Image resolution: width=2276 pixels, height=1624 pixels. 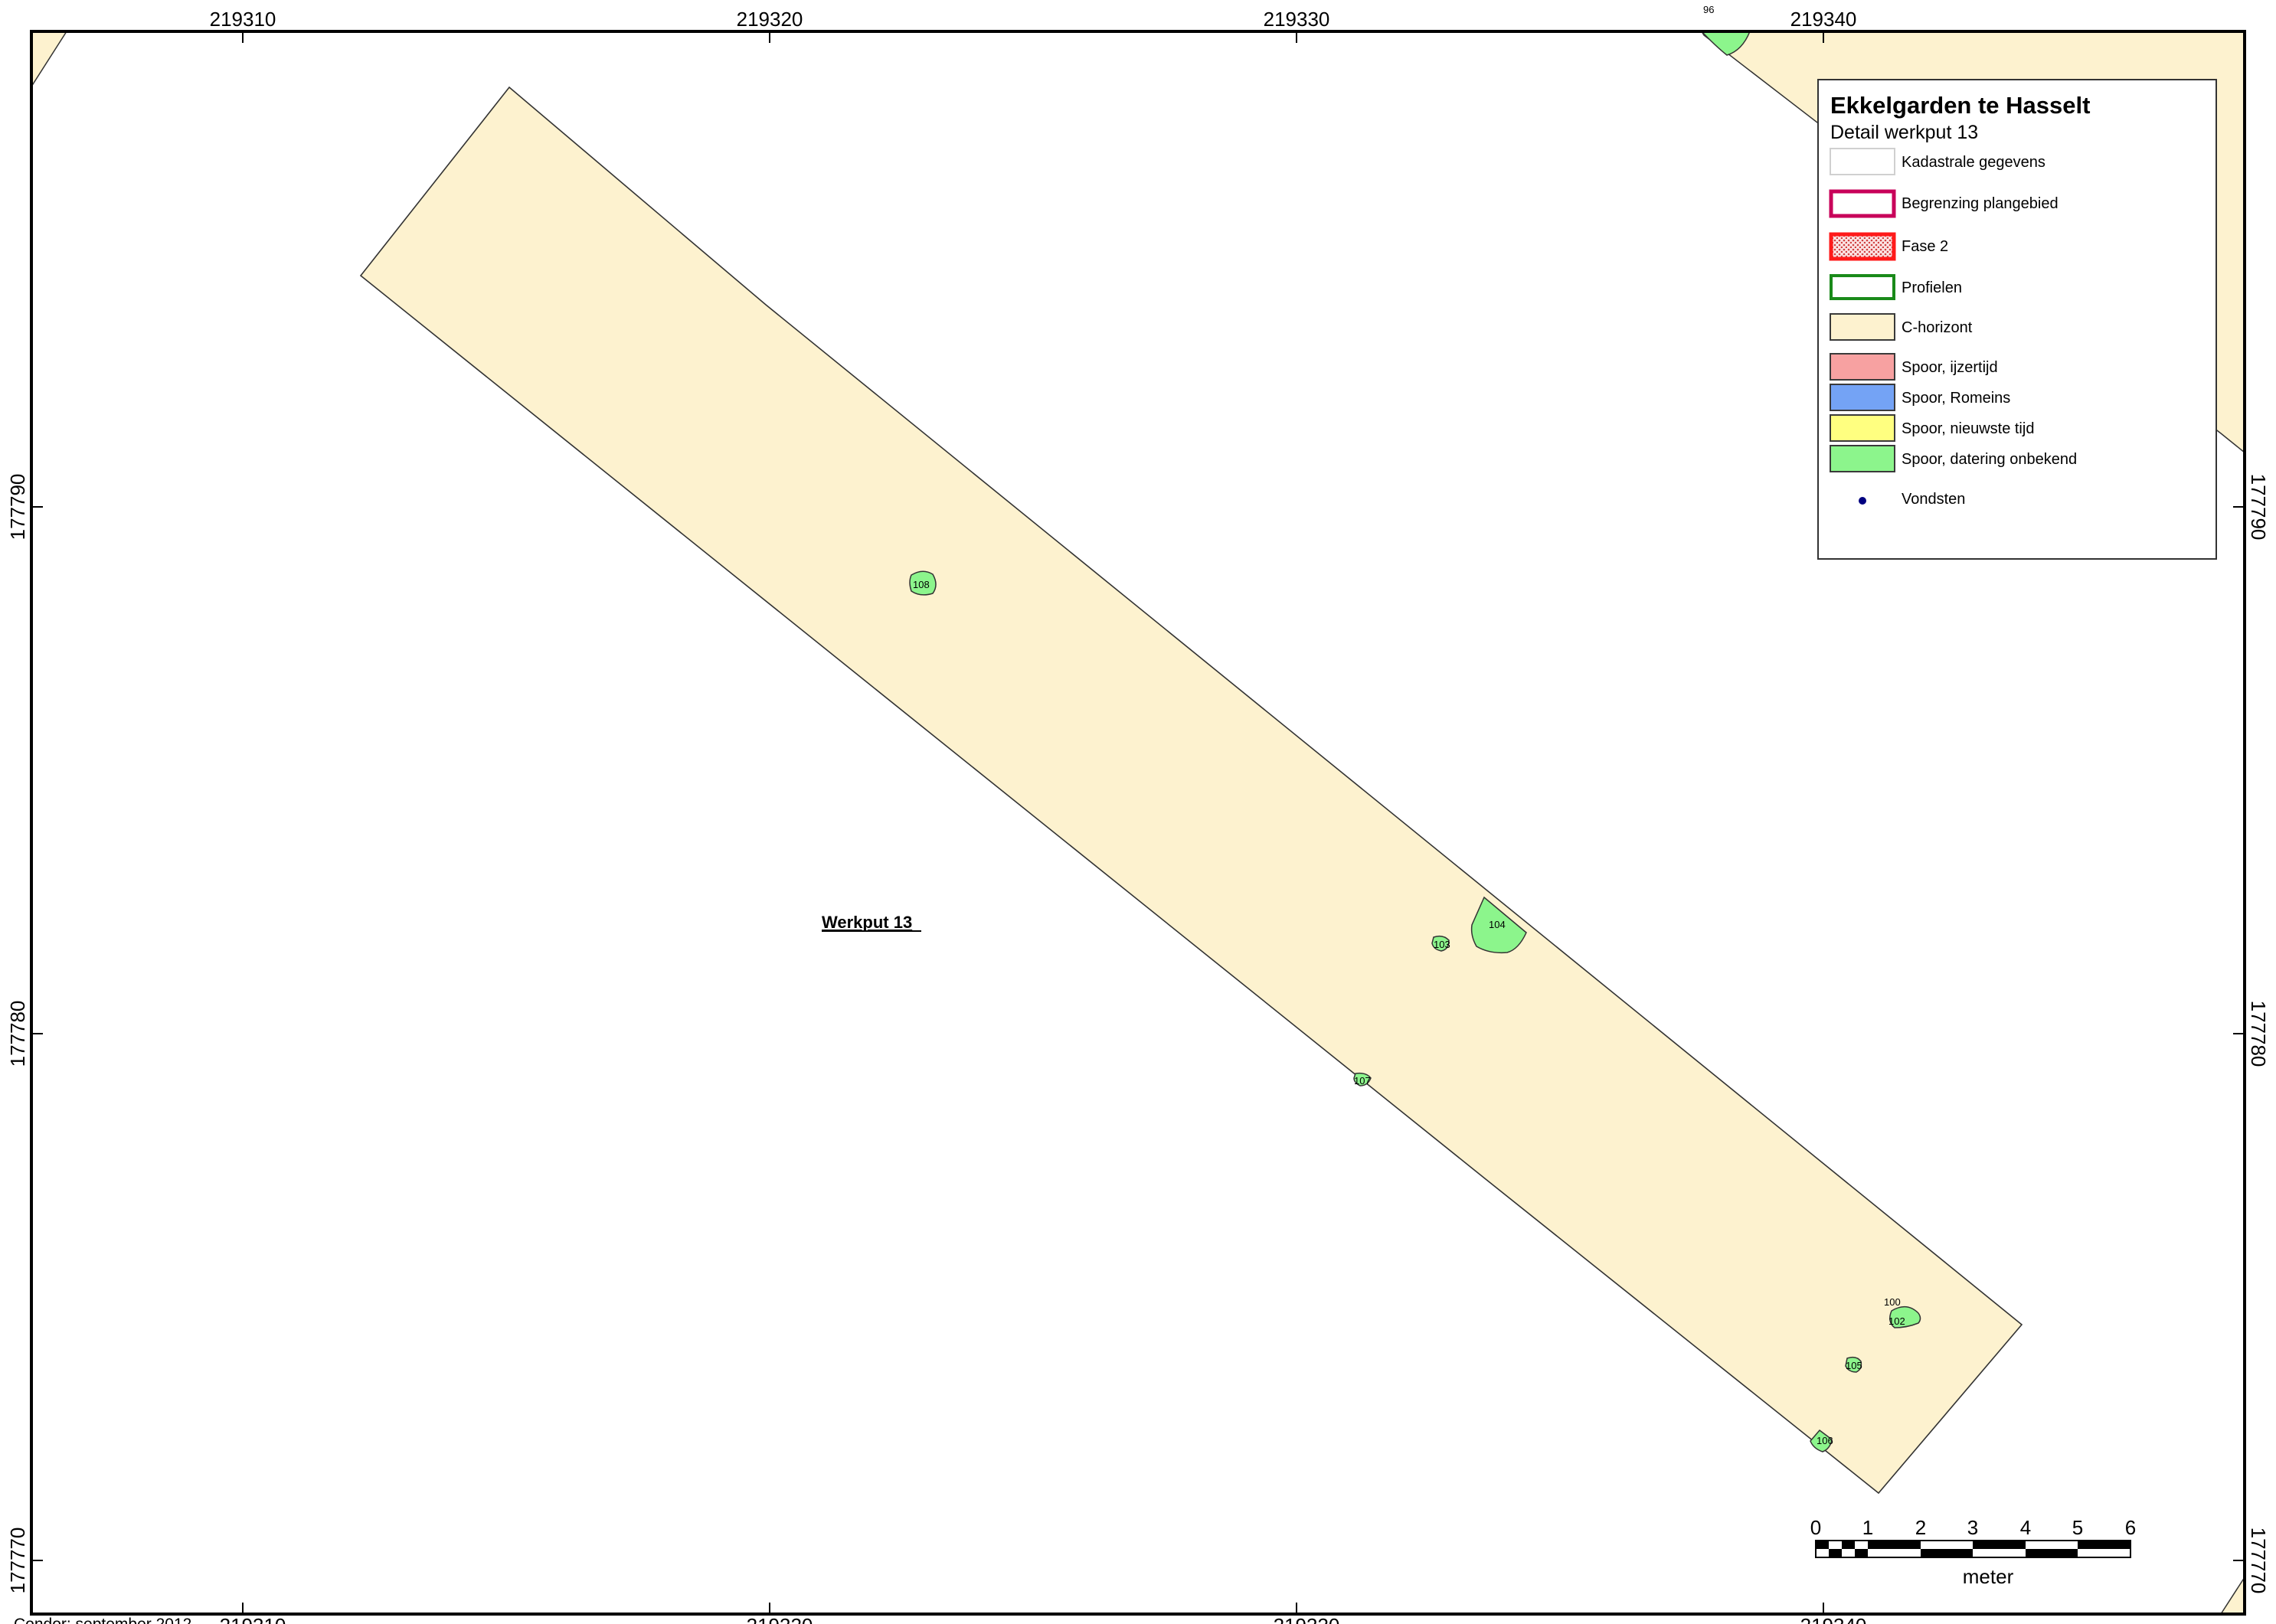 I want to click on legend-label-begrenzing: Begrenzing plangebied, so click(x=1980, y=203).